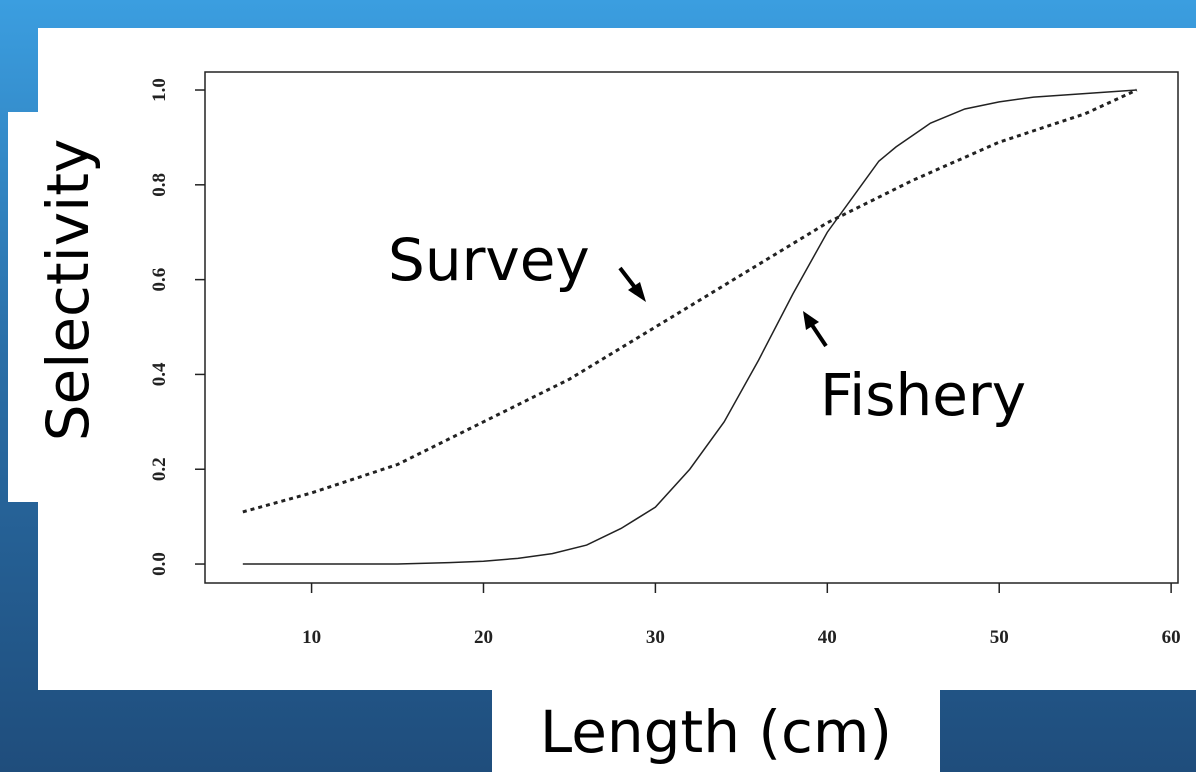 The height and width of the screenshot is (772, 1196). What do you see at coordinates (159, 185) in the screenshot?
I see `y-tick-label: 0.8` at bounding box center [159, 185].